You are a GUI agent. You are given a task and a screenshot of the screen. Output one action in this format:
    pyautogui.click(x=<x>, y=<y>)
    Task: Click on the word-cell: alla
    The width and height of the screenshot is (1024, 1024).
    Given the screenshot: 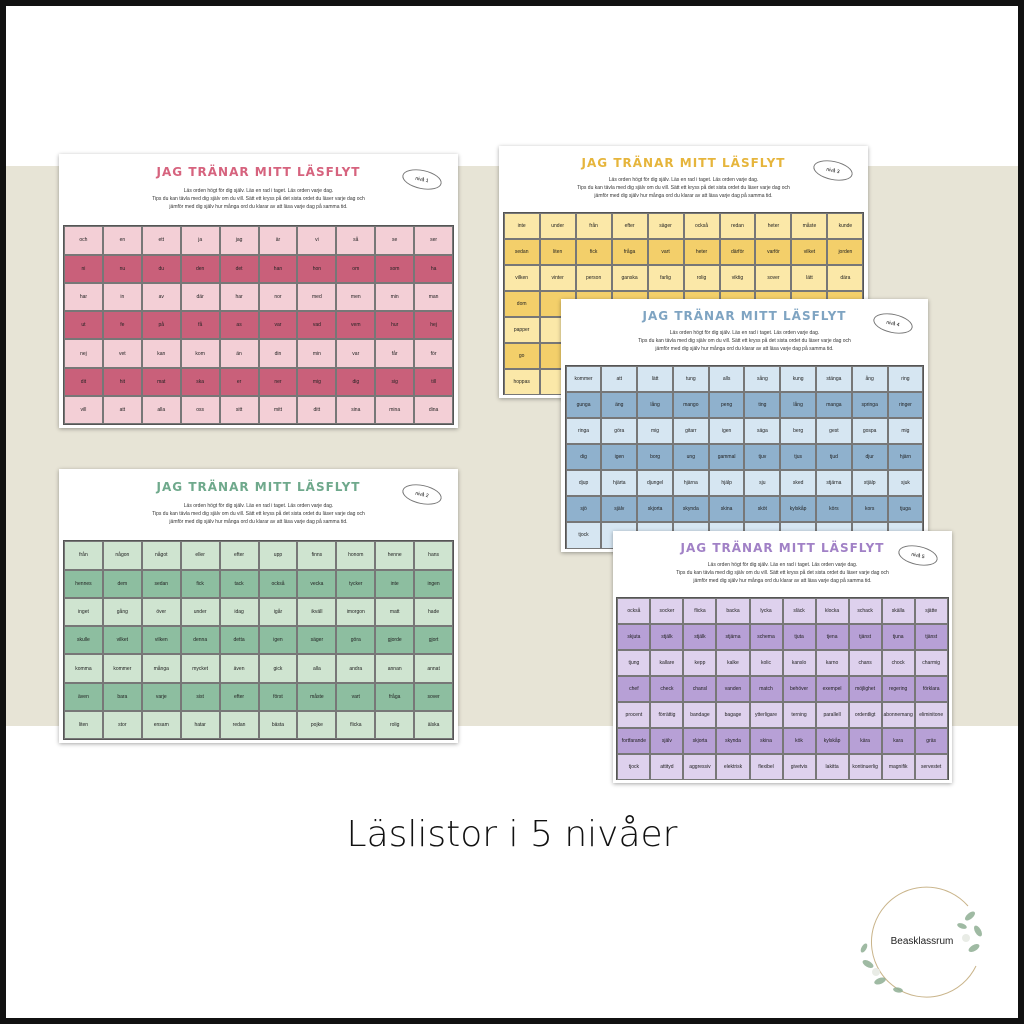 What is the action you would take?
    pyautogui.click(x=161, y=410)
    